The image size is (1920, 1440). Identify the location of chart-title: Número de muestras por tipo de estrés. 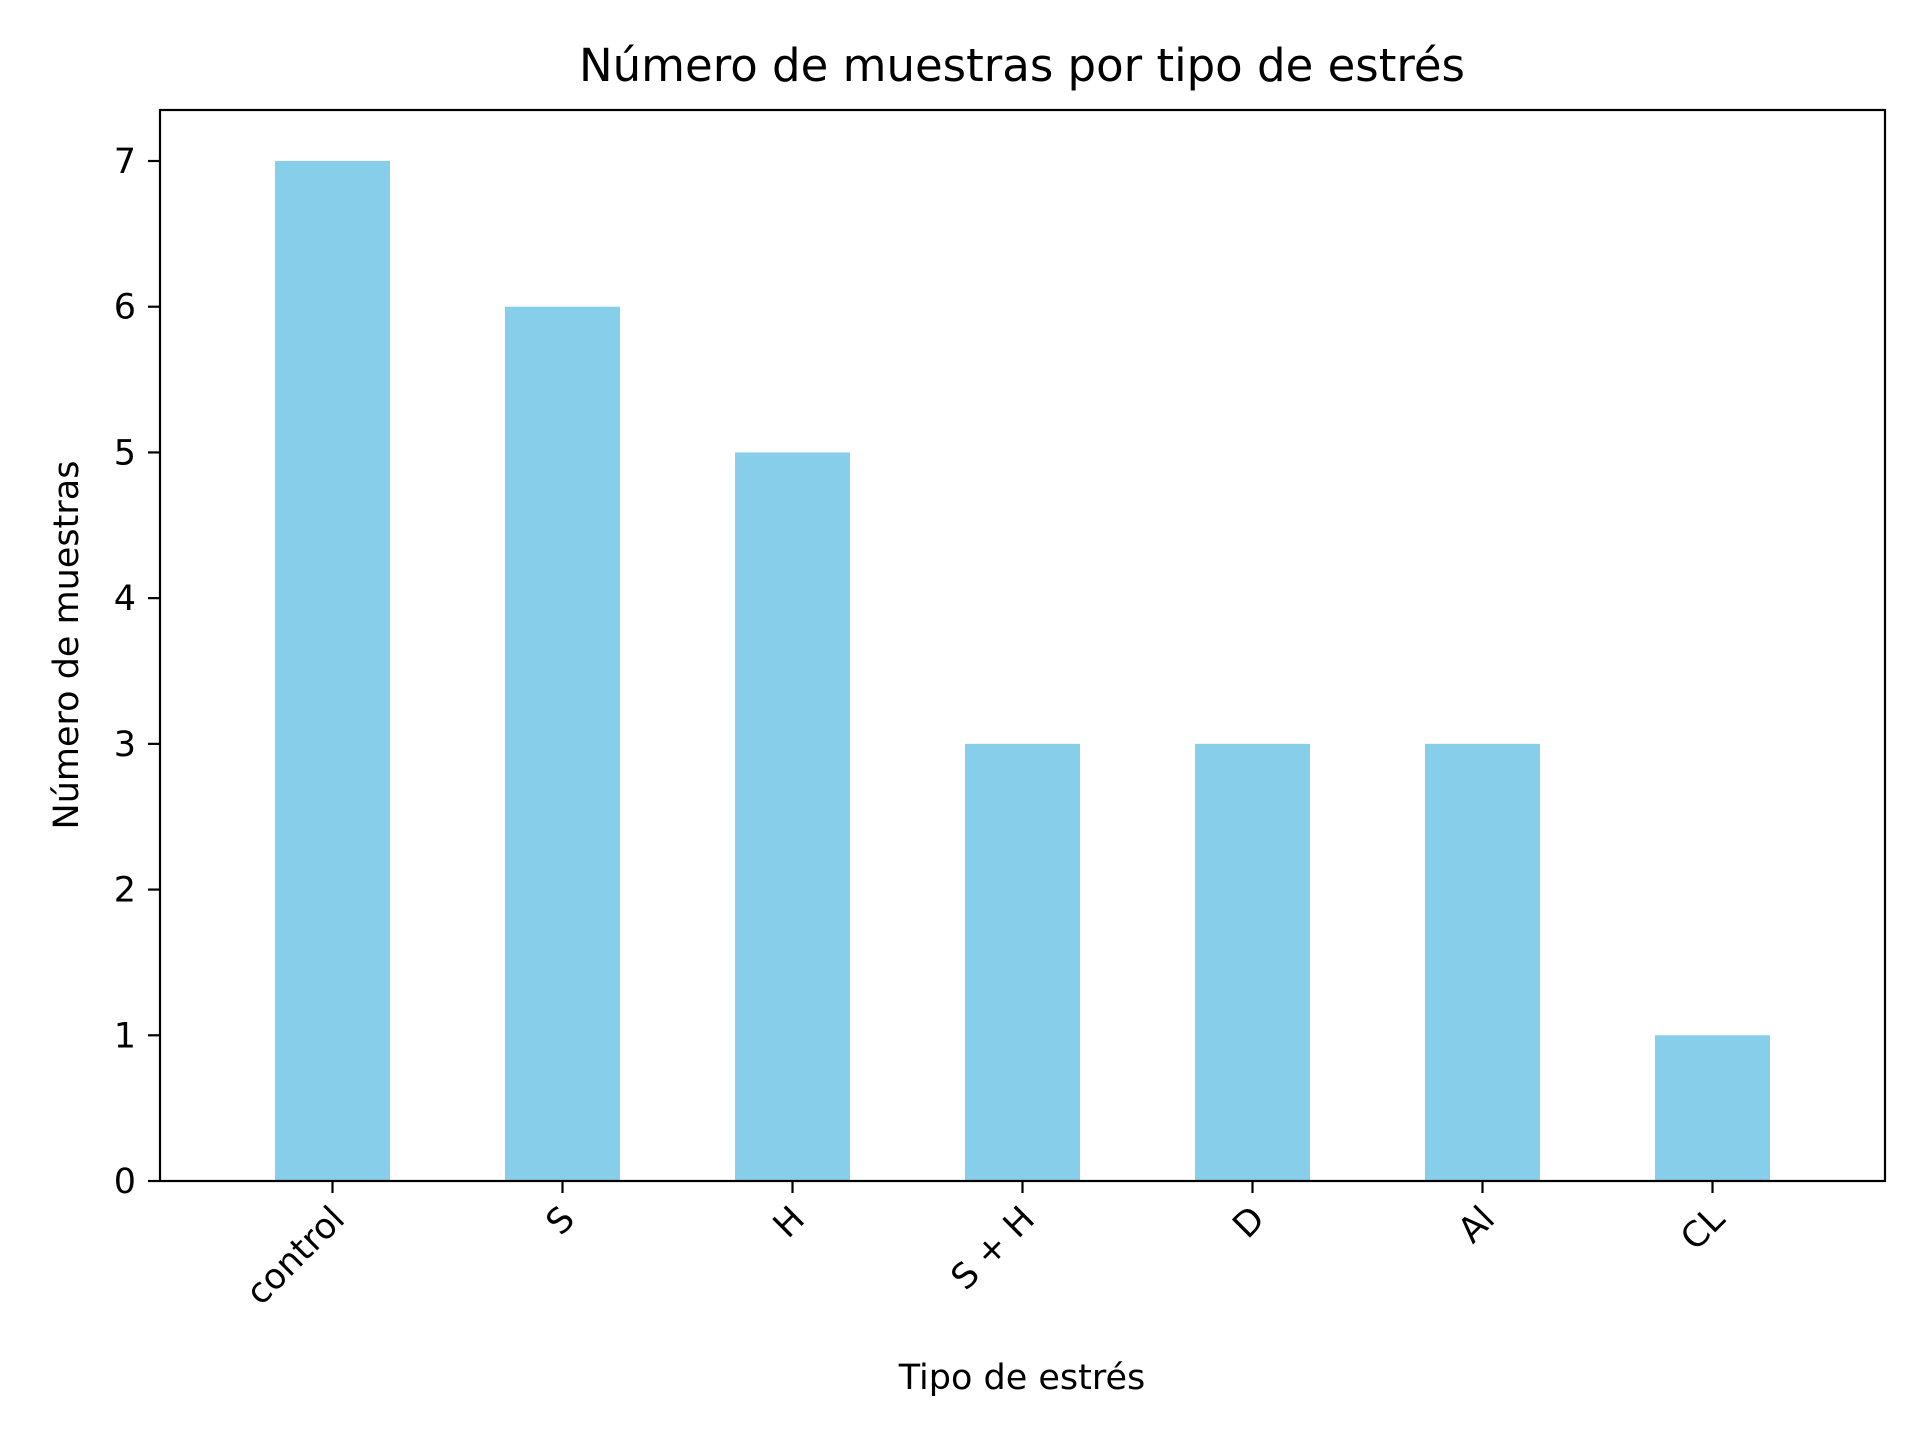
(1022, 65).